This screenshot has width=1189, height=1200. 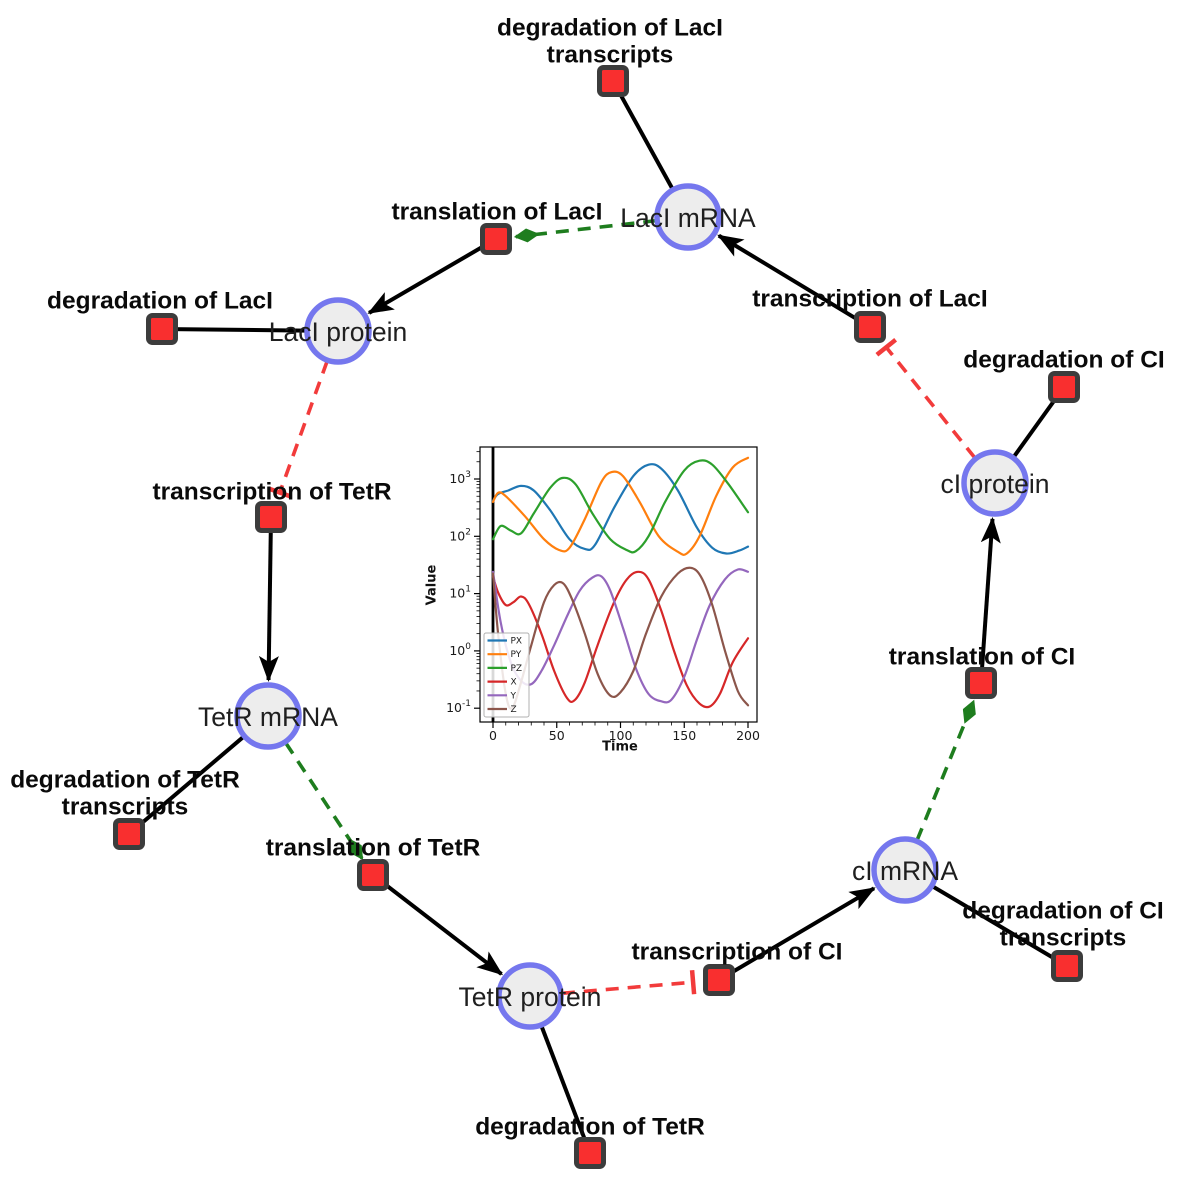 I want to click on chart-x-tick-200: 200, so click(x=748, y=735).